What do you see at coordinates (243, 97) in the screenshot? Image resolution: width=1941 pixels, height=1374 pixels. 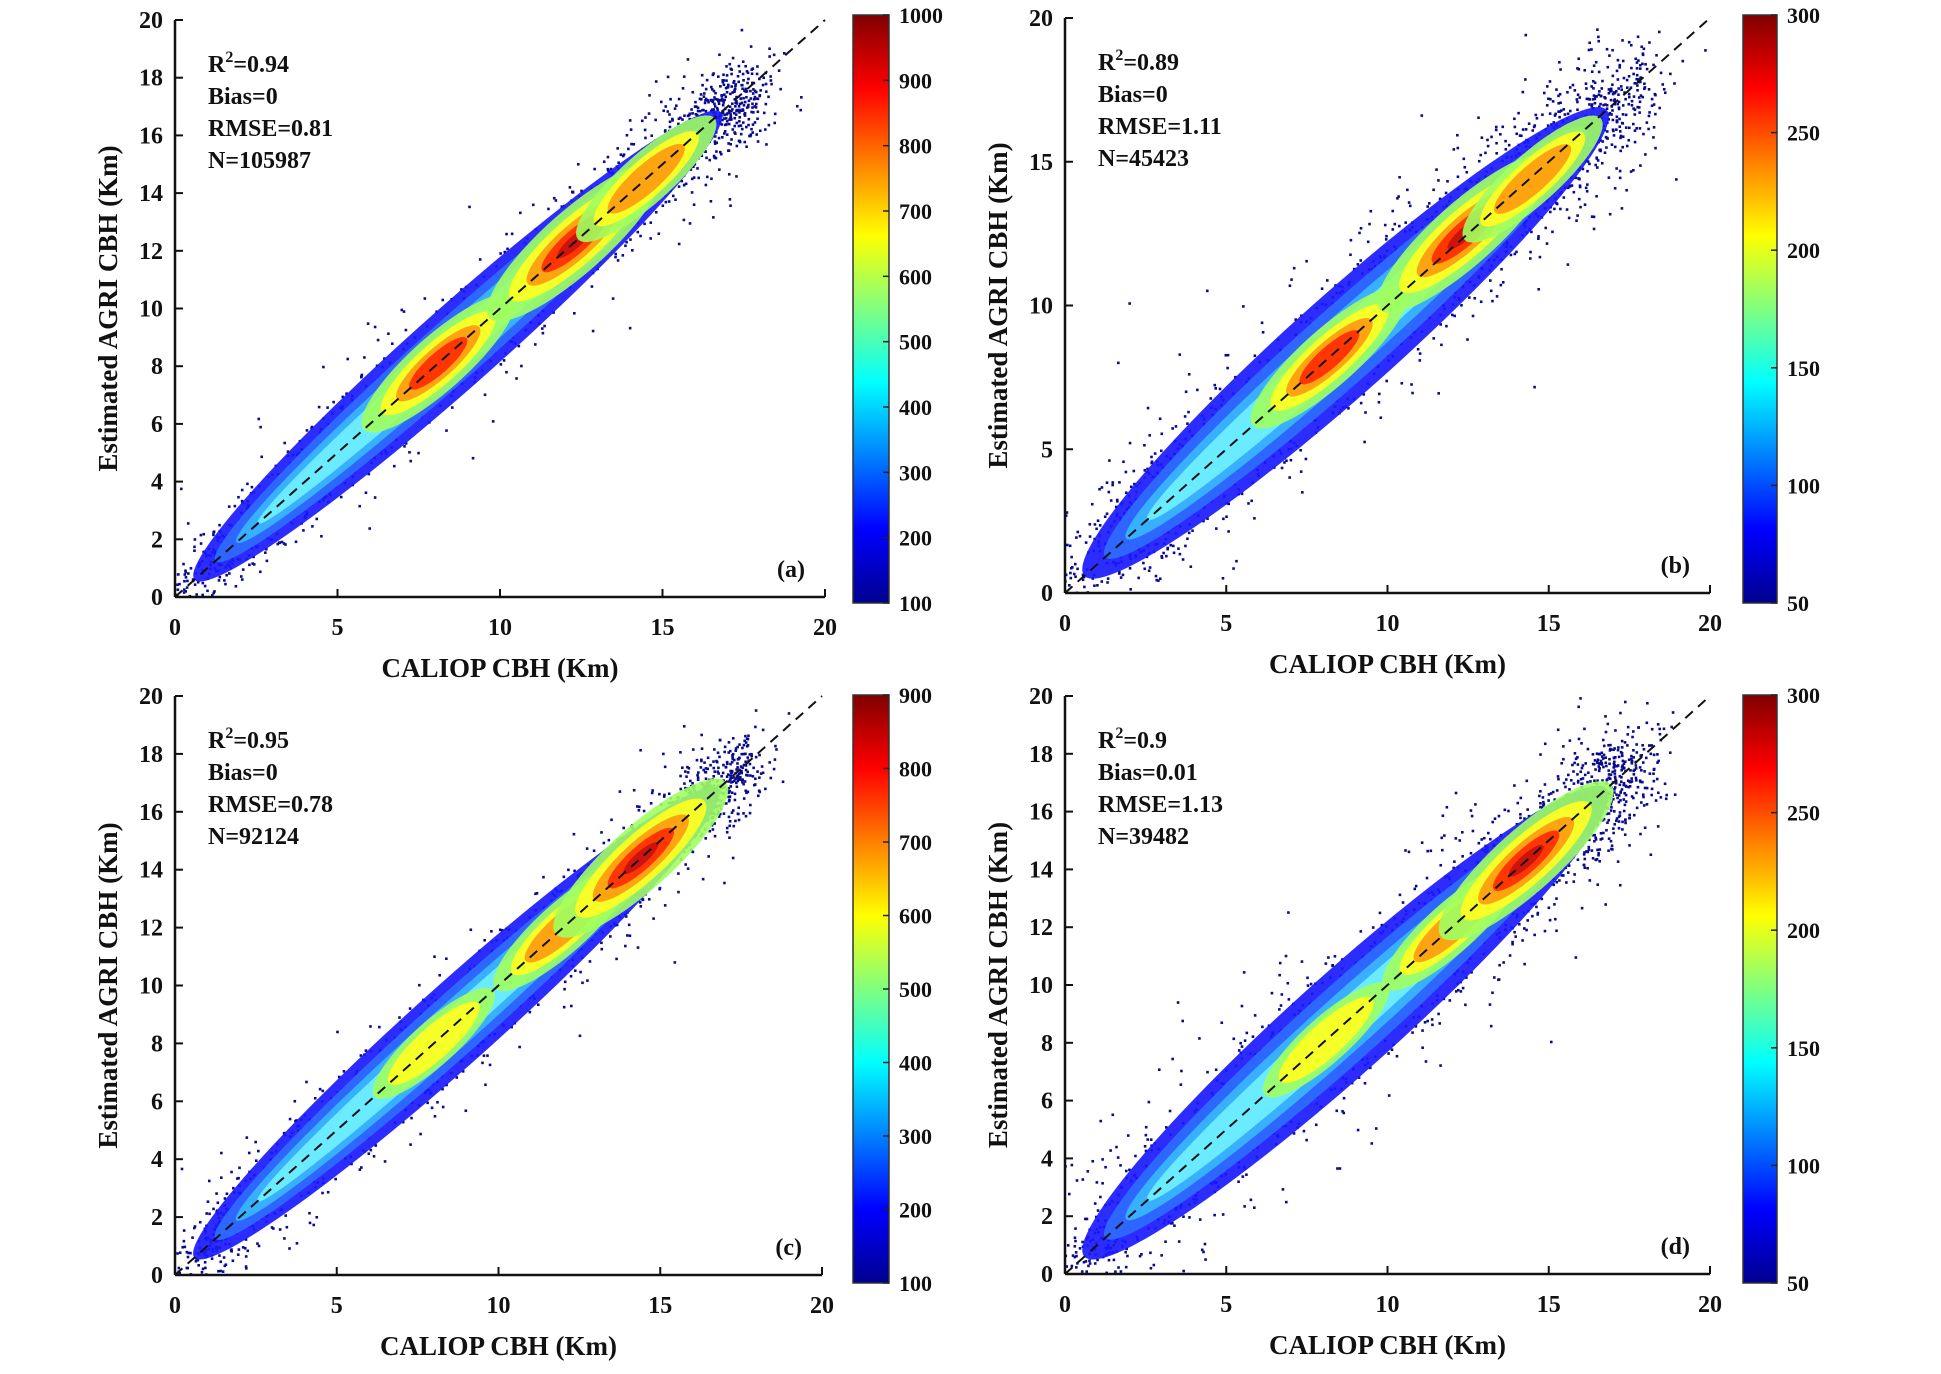 I see `bias-stat: Bias=0` at bounding box center [243, 97].